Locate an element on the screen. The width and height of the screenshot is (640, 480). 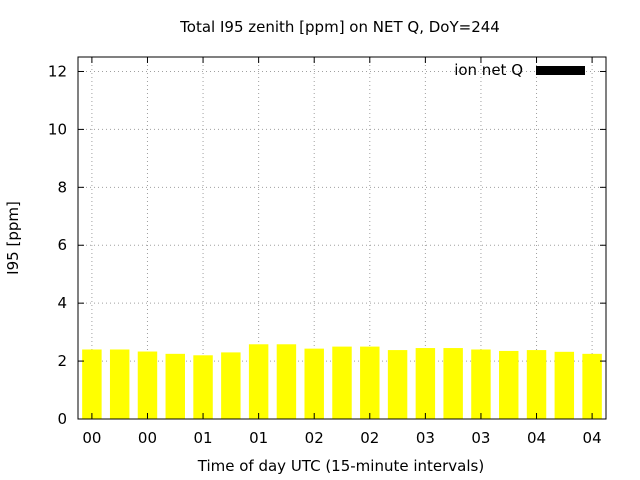
bars is located at coordinates (342, 381).